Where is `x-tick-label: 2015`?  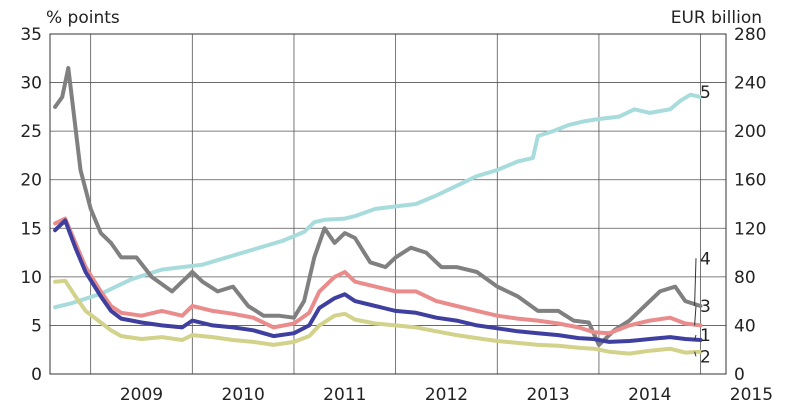
x-tick-label: 2015 is located at coordinates (751, 395).